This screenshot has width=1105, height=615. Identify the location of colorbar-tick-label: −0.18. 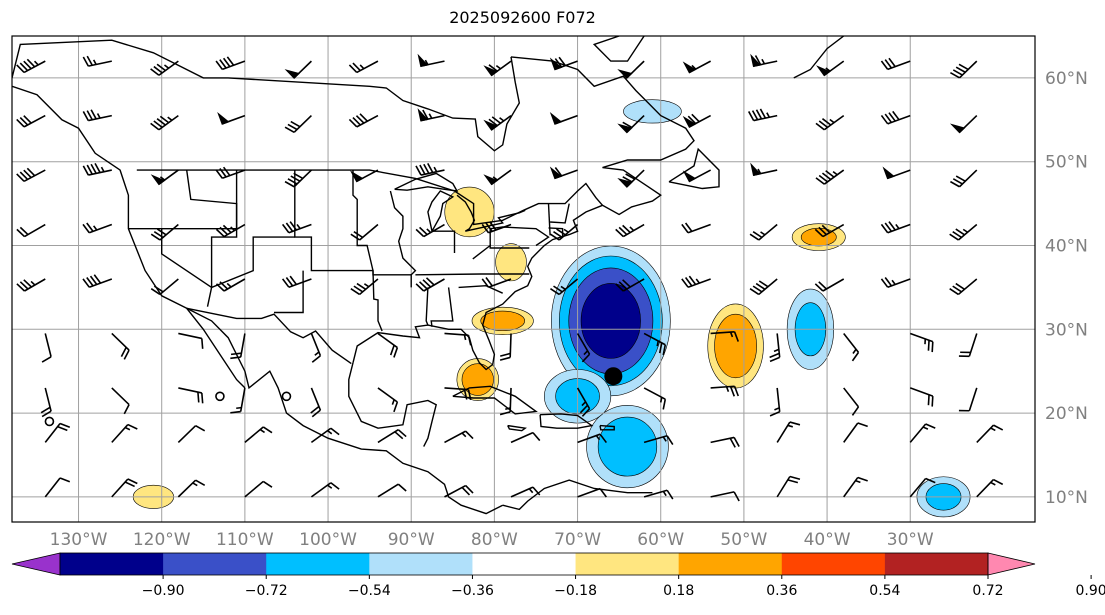
(575, 591).